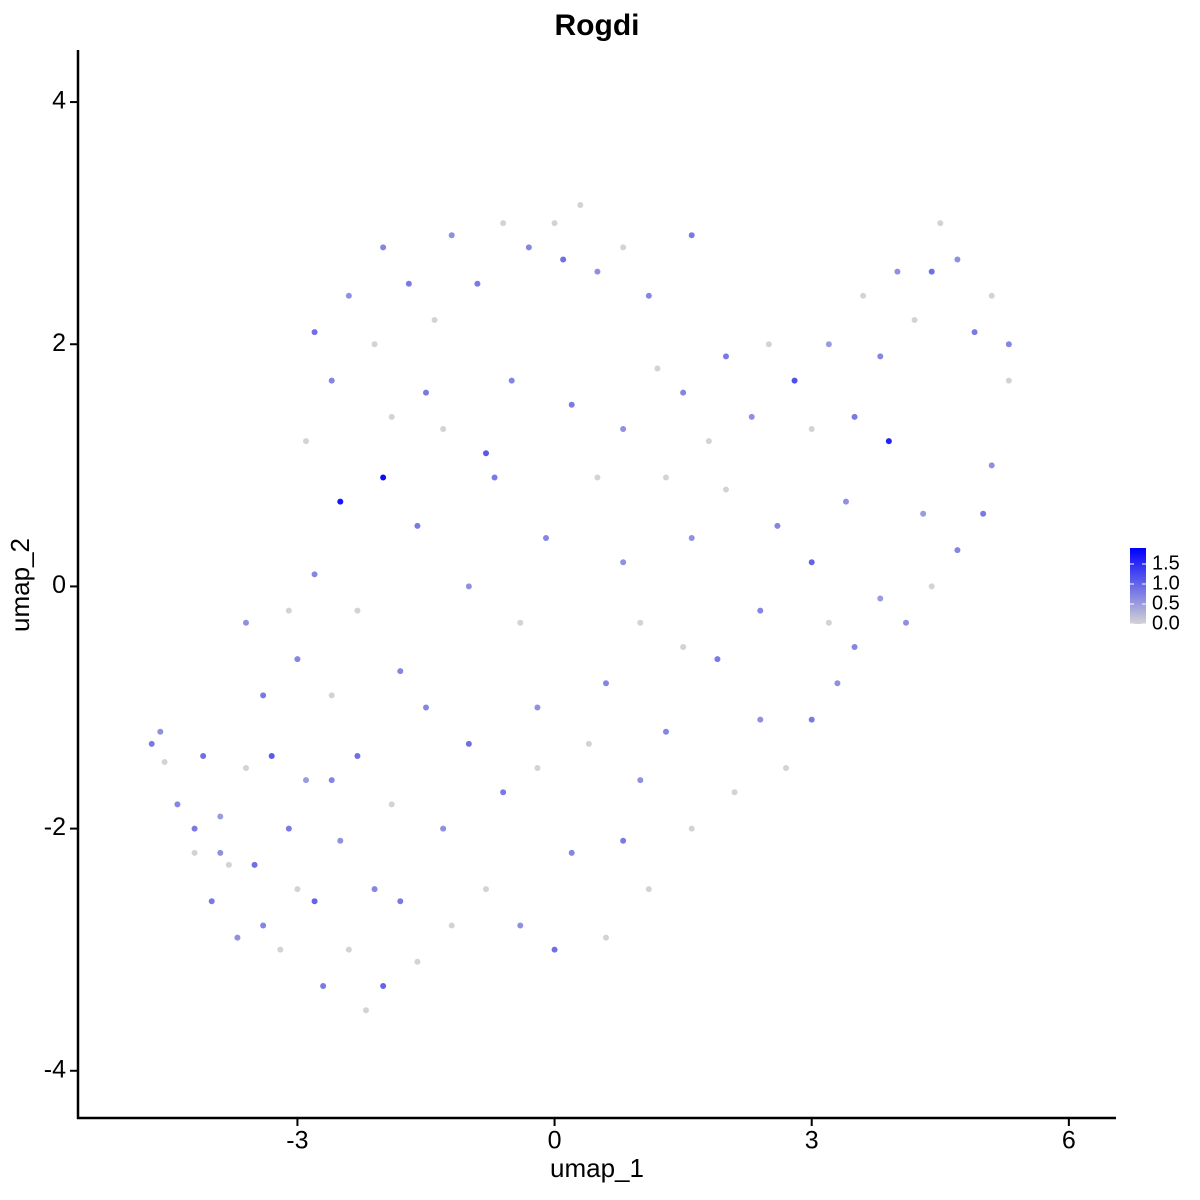 This screenshot has height=1200, width=1200. What do you see at coordinates (20, 585) in the screenshot?
I see `y-axis-title: umap_2` at bounding box center [20, 585].